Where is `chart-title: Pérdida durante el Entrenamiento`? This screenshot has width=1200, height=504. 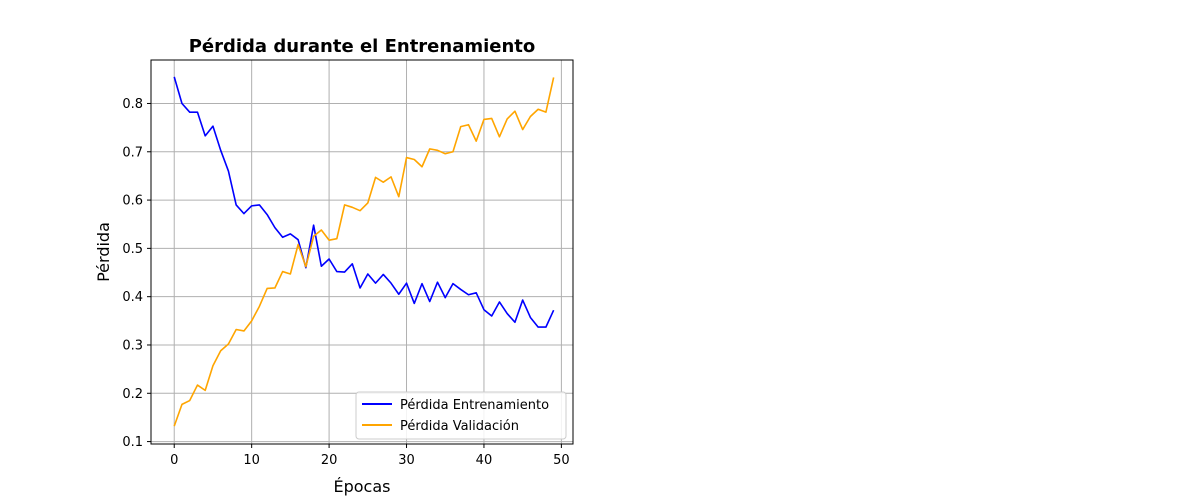 chart-title: Pérdida durante el Entrenamiento is located at coordinates (362, 46).